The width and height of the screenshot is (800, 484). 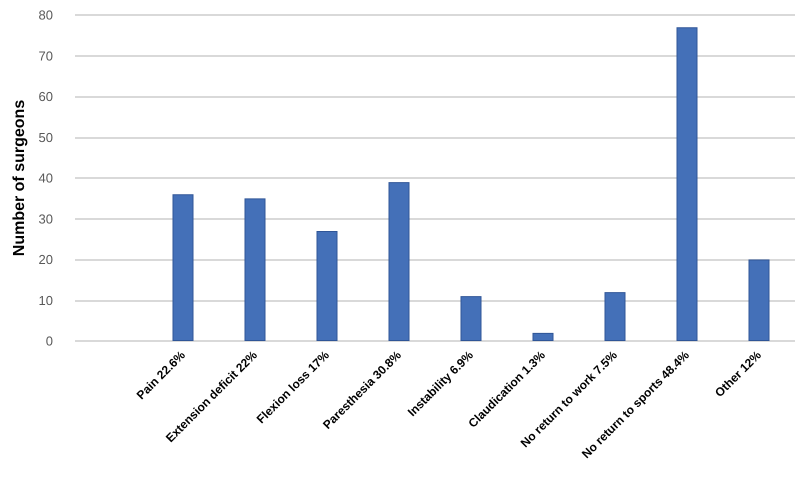 What do you see at coordinates (45, 218) in the screenshot?
I see `y-tick-label: 30` at bounding box center [45, 218].